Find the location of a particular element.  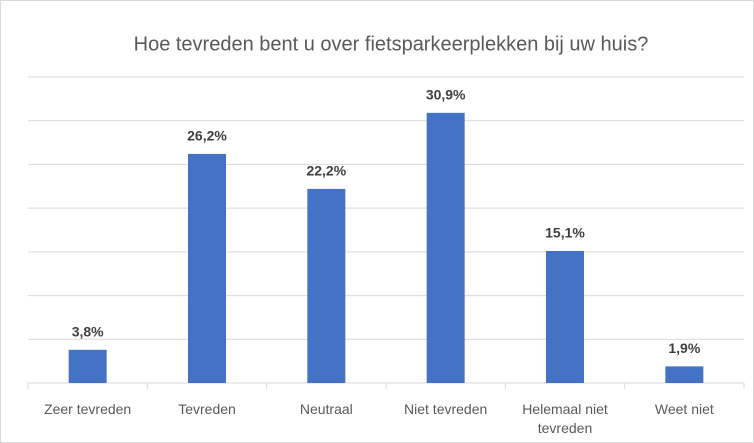

data-label: 3,8% is located at coordinates (88, 331).